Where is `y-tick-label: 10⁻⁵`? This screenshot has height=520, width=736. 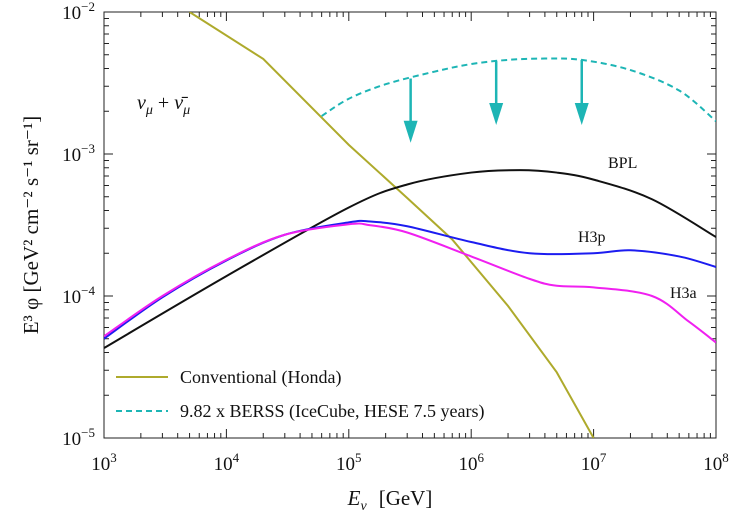
y-tick-label: 10⁻⁵ is located at coordinates (78, 437).